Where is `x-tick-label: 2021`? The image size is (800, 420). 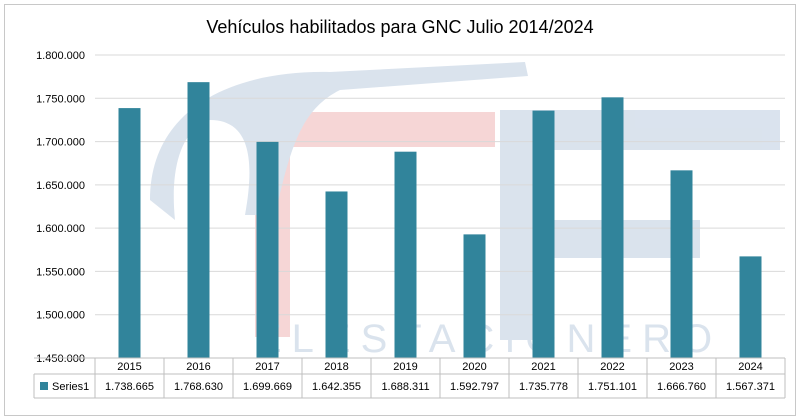
x-tick-label: 2021 is located at coordinates (543, 367).